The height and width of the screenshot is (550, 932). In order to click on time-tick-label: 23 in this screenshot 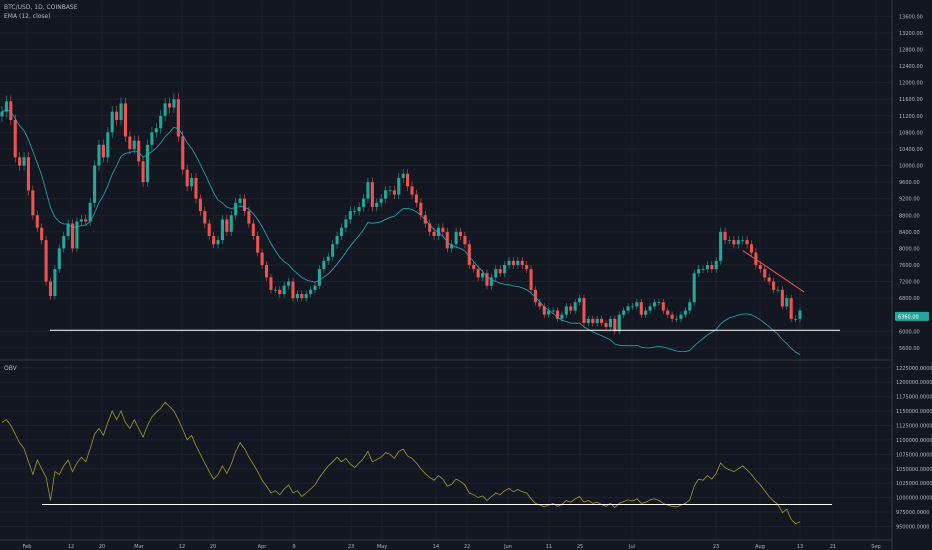, I will do `click(351, 547)`.